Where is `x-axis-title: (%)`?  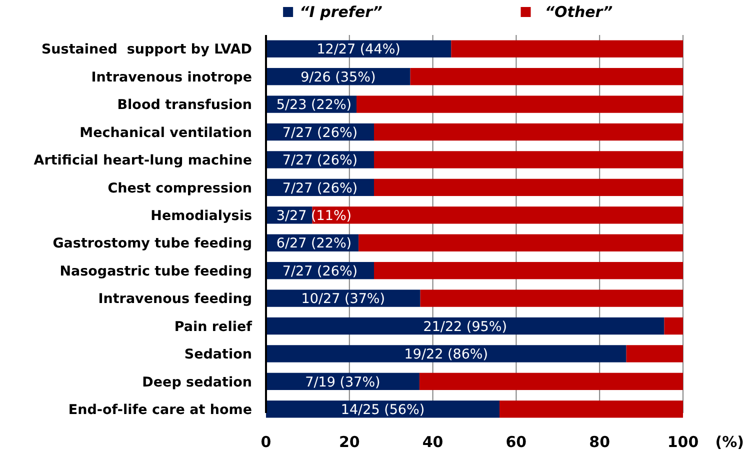
x-axis-title: (%) is located at coordinates (729, 442).